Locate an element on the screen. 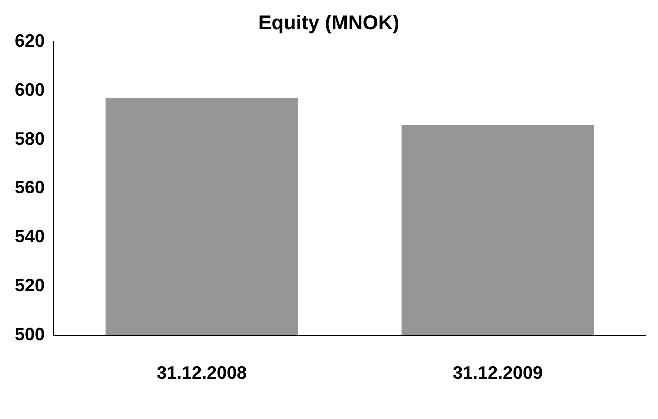 This screenshot has width=658, height=419. x-tick-label: 31.12.2009 is located at coordinates (498, 373).